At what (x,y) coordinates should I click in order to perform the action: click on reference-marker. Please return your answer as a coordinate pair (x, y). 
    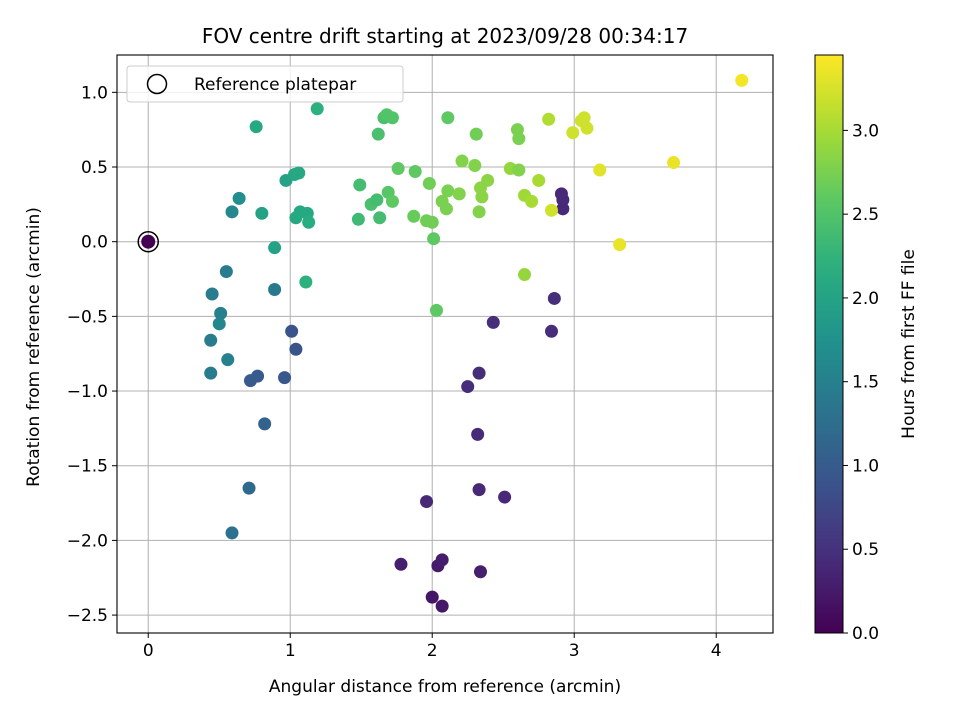
    Looking at the image, I should click on (148, 241).